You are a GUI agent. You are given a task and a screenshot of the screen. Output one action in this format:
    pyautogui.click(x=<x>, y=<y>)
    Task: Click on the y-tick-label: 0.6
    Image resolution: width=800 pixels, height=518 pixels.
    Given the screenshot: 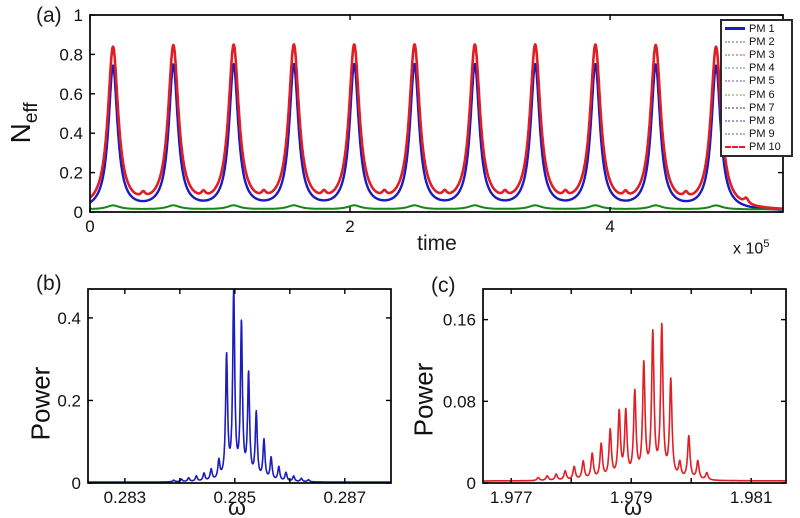 What is the action you would take?
    pyautogui.click(x=71, y=94)
    